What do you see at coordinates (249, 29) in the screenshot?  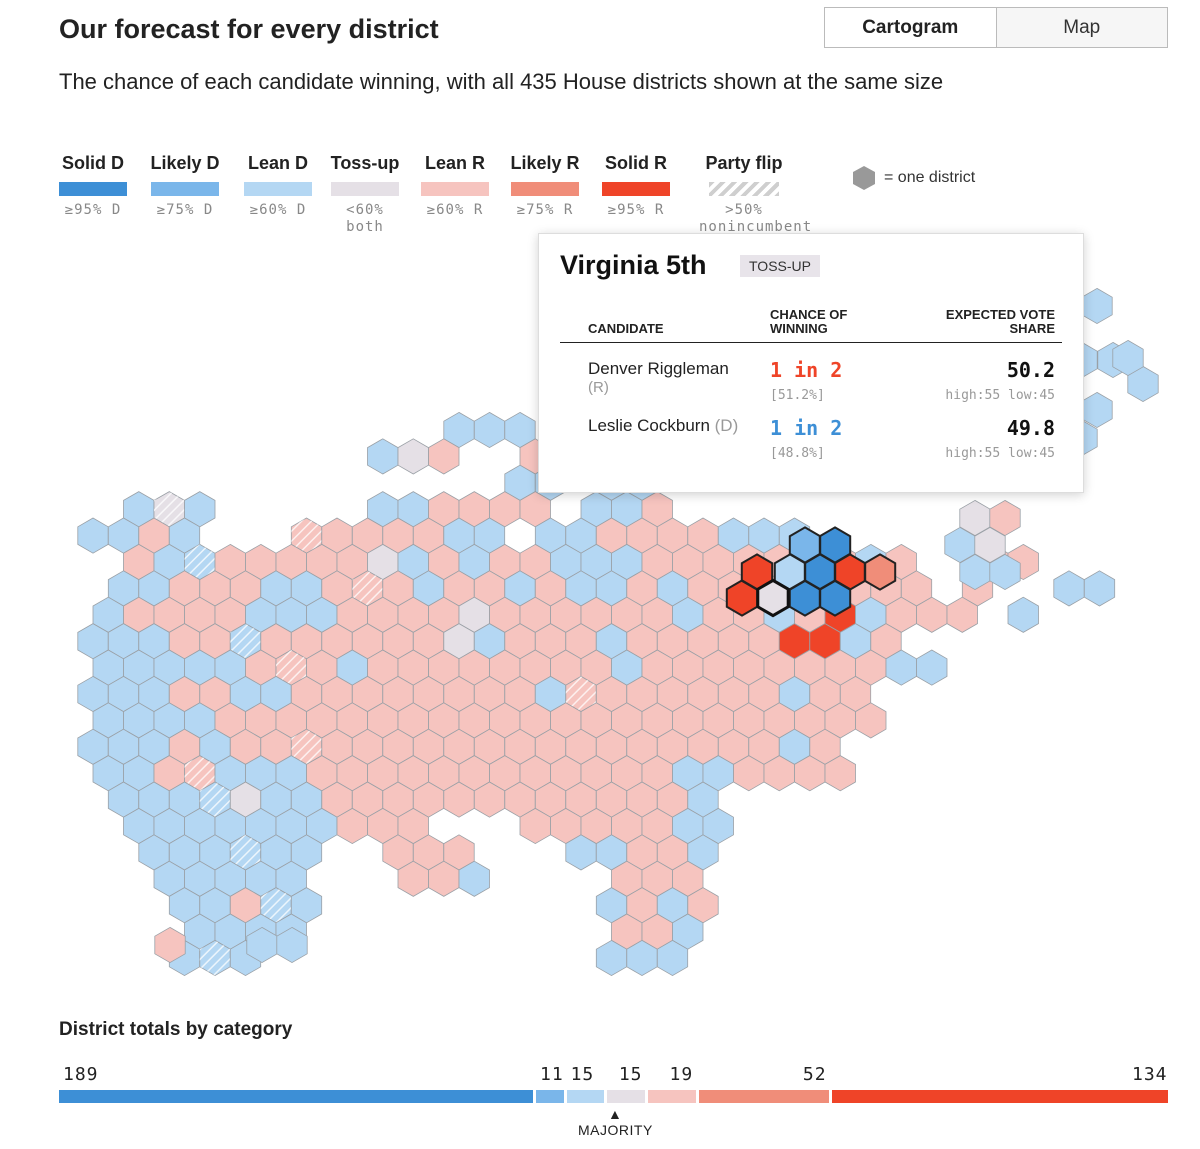 I see `page-title: Our forecast for every district` at bounding box center [249, 29].